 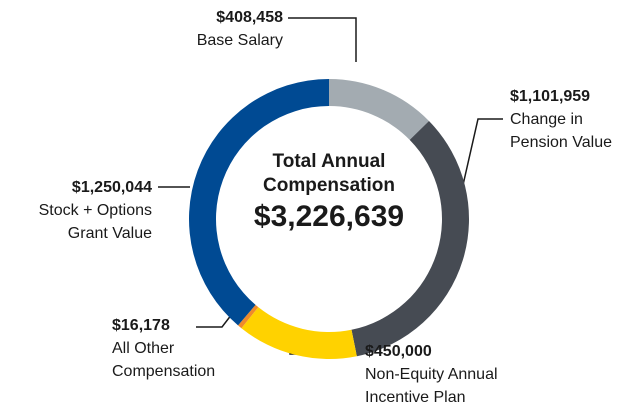 What do you see at coordinates (164, 360) in the screenshot?
I see `category-label: All Other Compensation` at bounding box center [164, 360].